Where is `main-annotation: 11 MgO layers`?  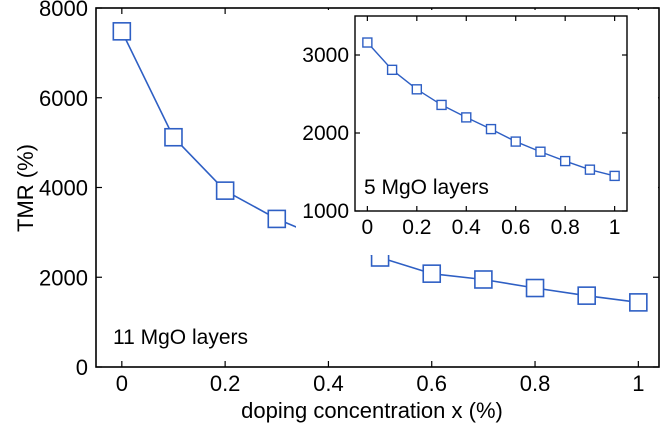 main-annotation: 11 MgO layers is located at coordinates (180, 337).